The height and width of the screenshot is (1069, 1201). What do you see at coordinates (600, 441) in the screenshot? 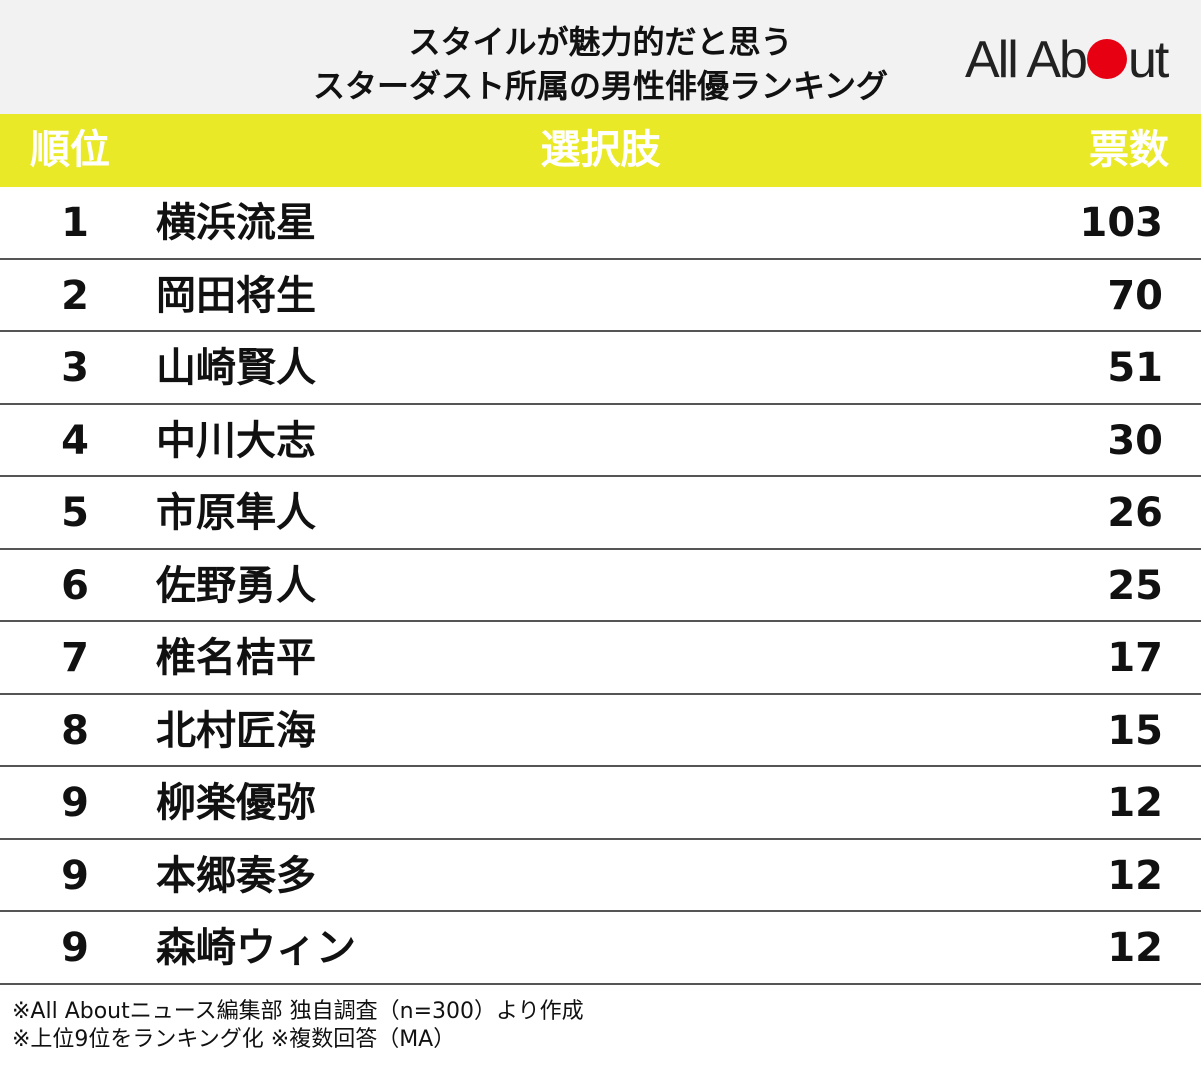
I see `table-row: 4 中川大志 30` at bounding box center [600, 441].